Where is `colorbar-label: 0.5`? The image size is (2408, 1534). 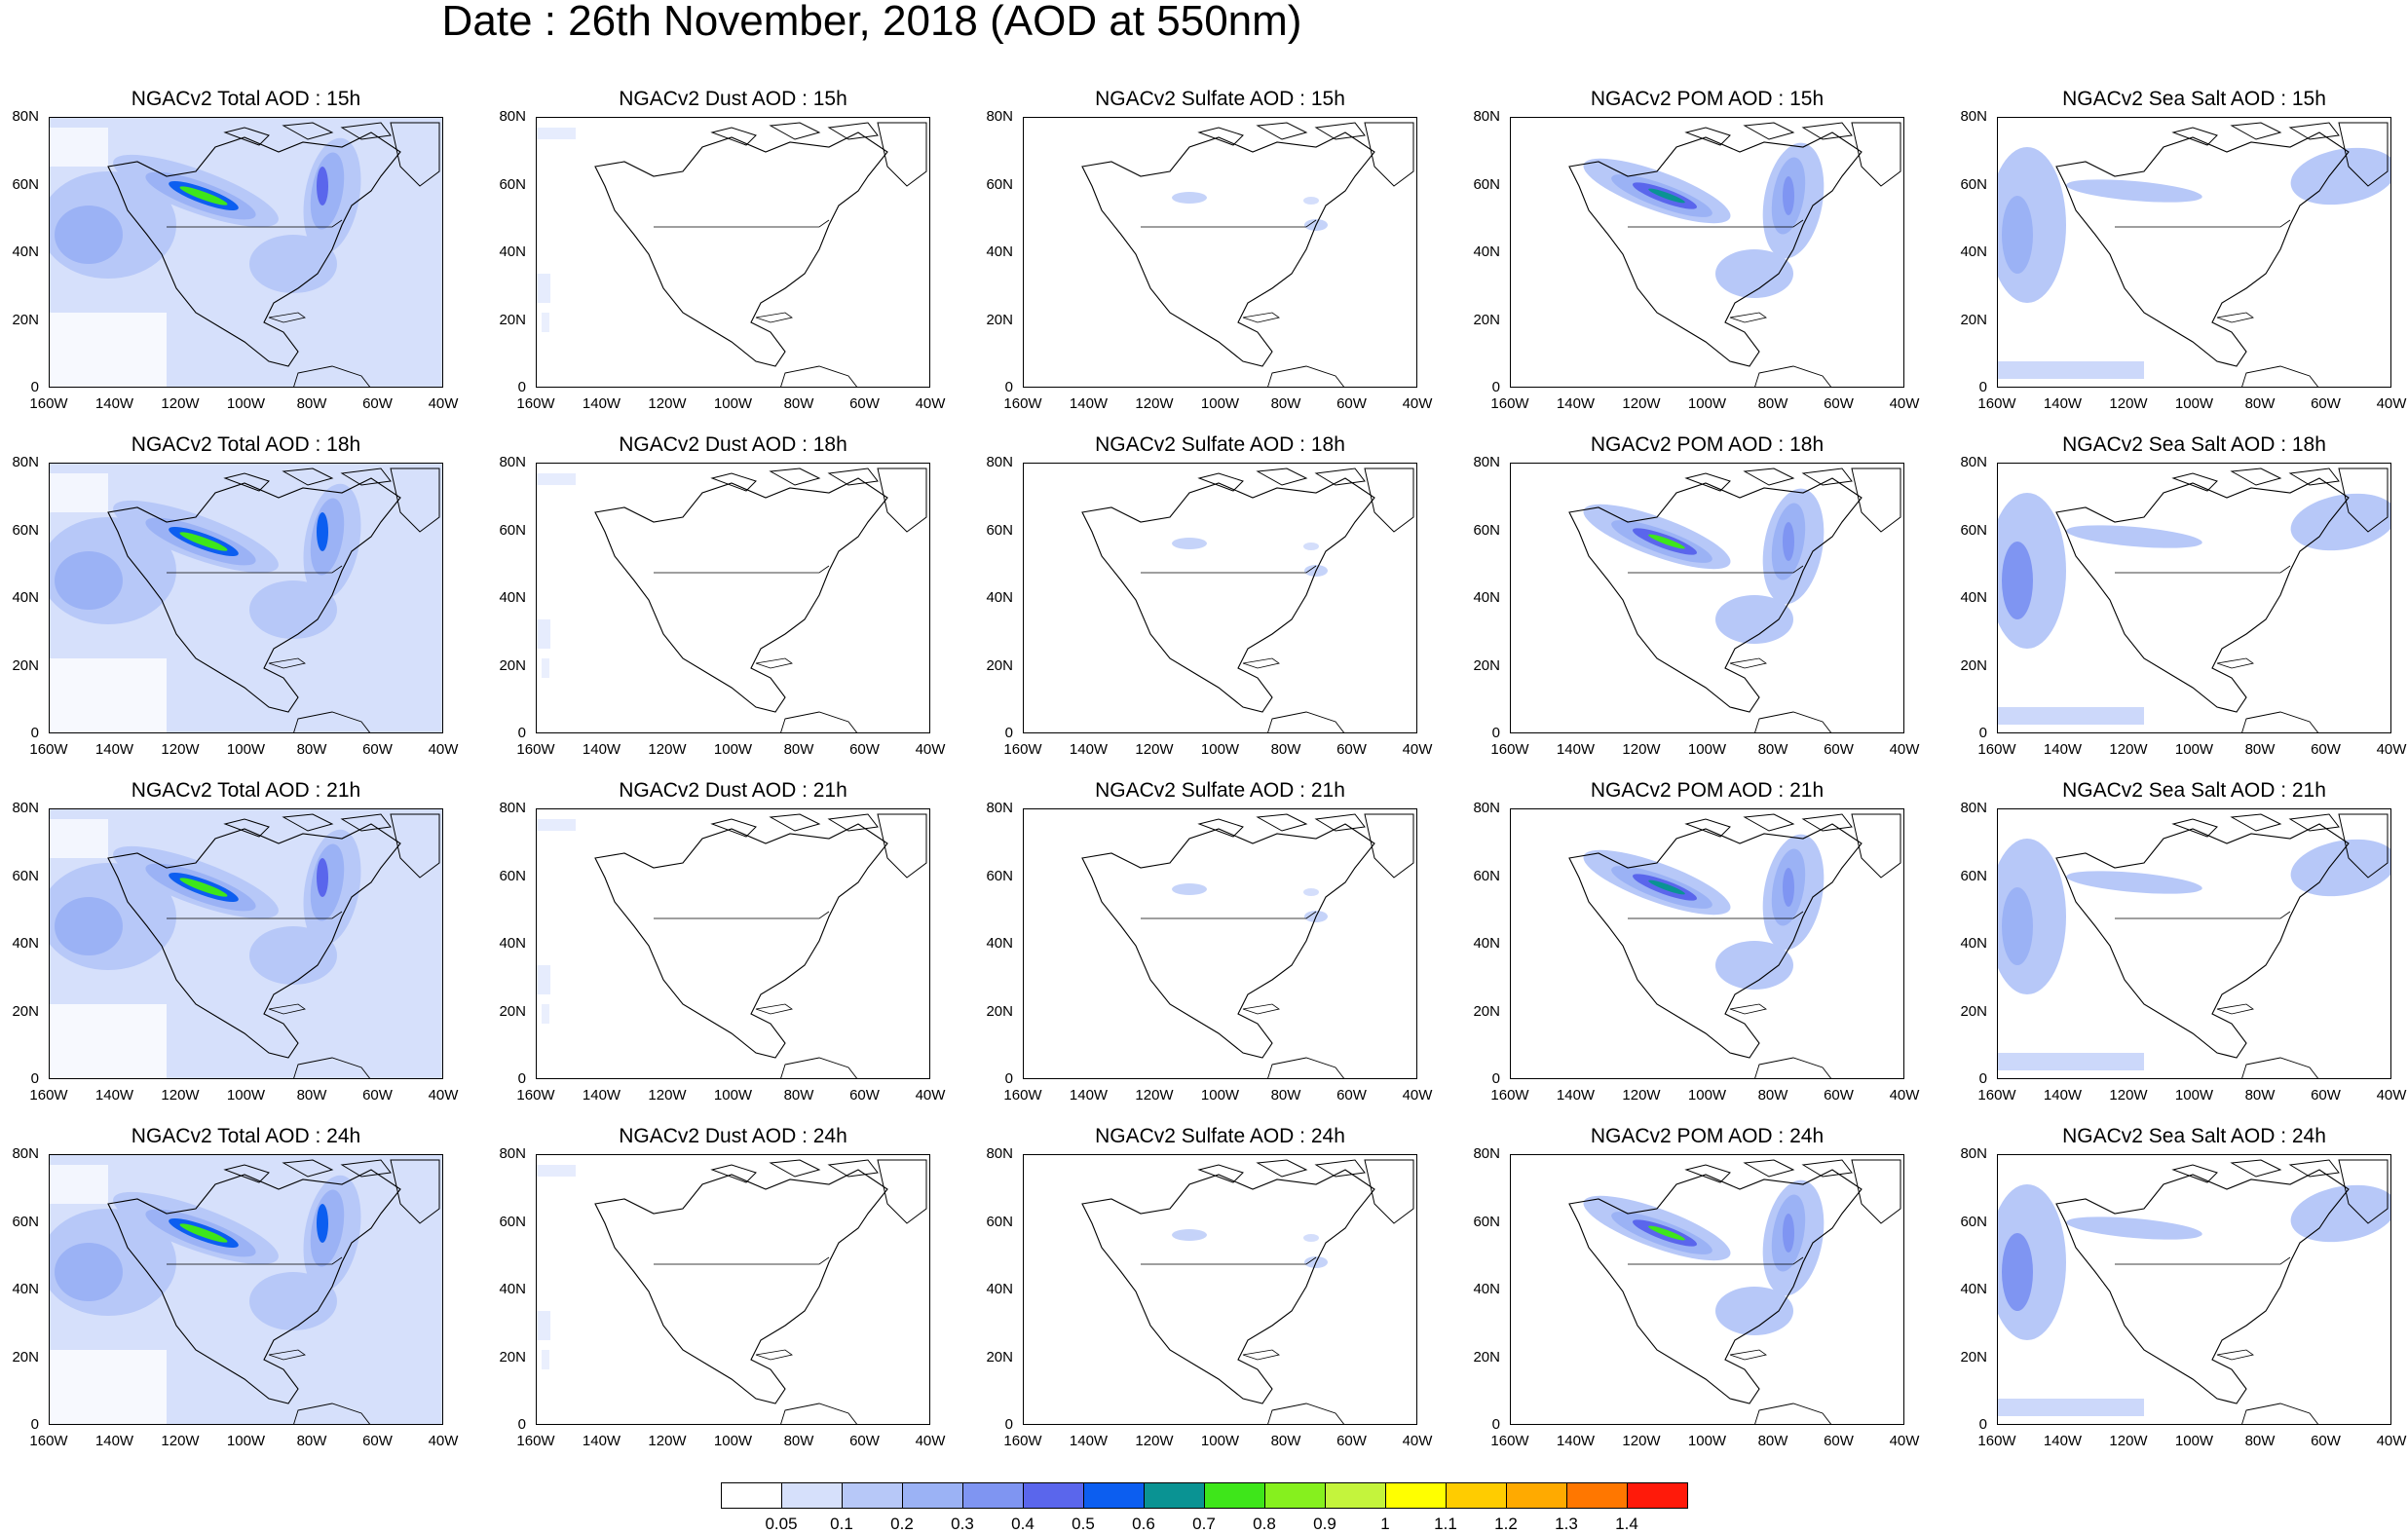 colorbar-label: 0.5 is located at coordinates (1083, 1524).